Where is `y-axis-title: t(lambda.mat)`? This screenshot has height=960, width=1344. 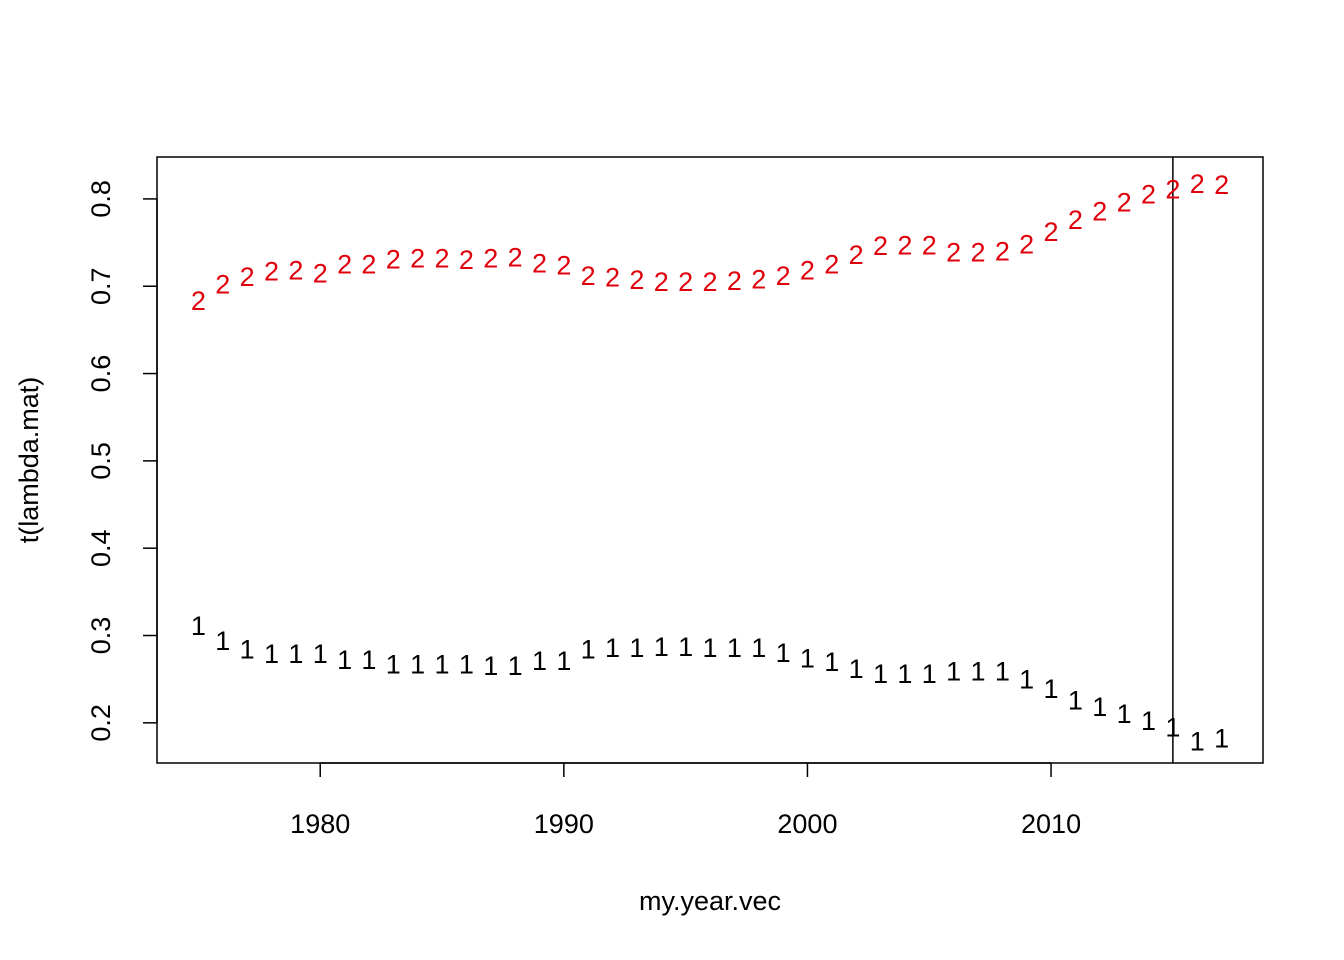 y-axis-title: t(lambda.mat) is located at coordinates (29, 460).